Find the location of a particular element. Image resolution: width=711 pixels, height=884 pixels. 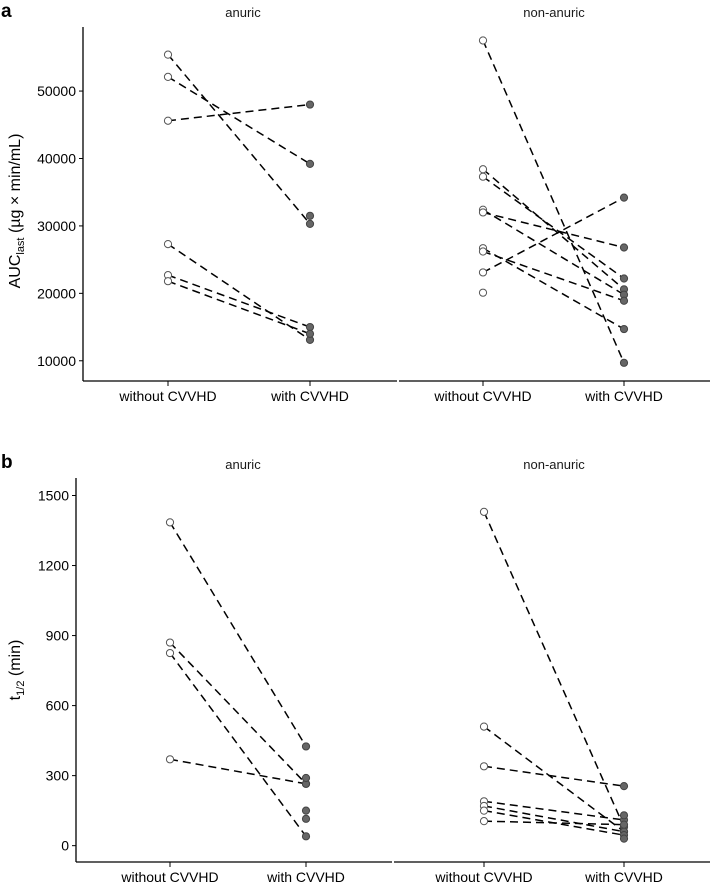

panel-b-facet-nonanuric-title: non-anuric is located at coordinates (554, 464).